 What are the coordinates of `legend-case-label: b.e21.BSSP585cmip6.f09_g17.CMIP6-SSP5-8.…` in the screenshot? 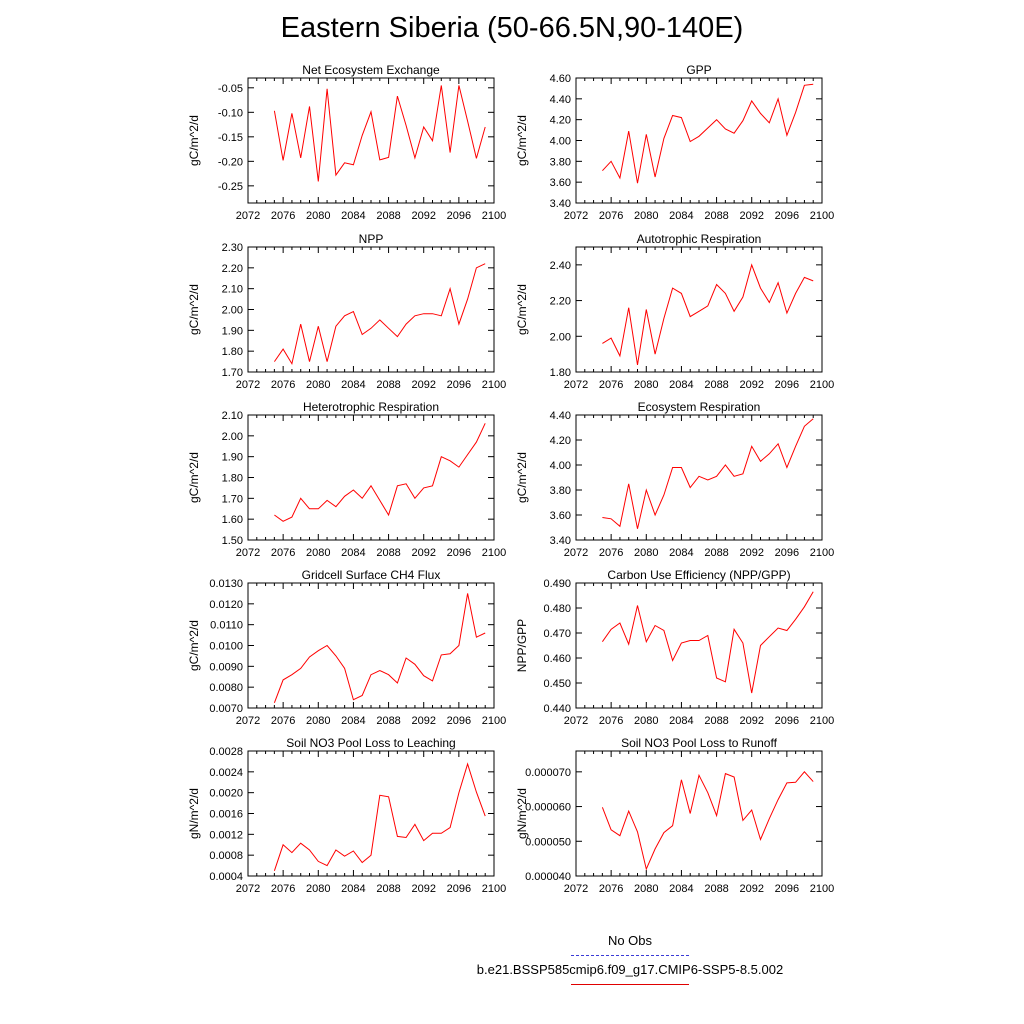 It's located at (630, 969).